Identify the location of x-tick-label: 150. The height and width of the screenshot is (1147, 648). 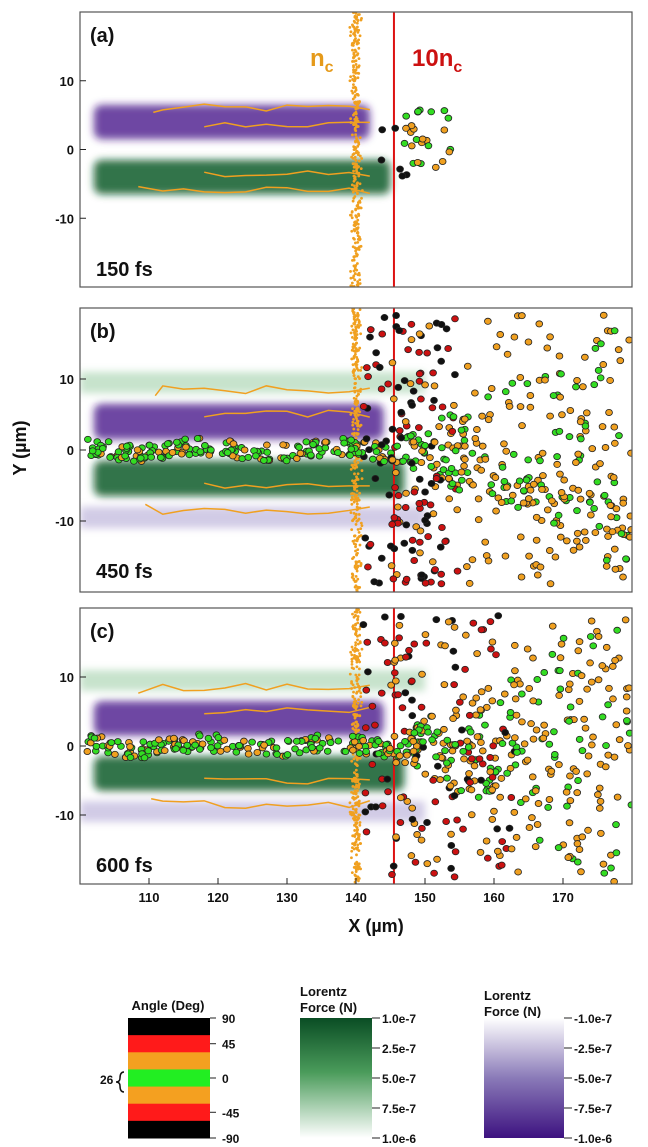
(425, 897).